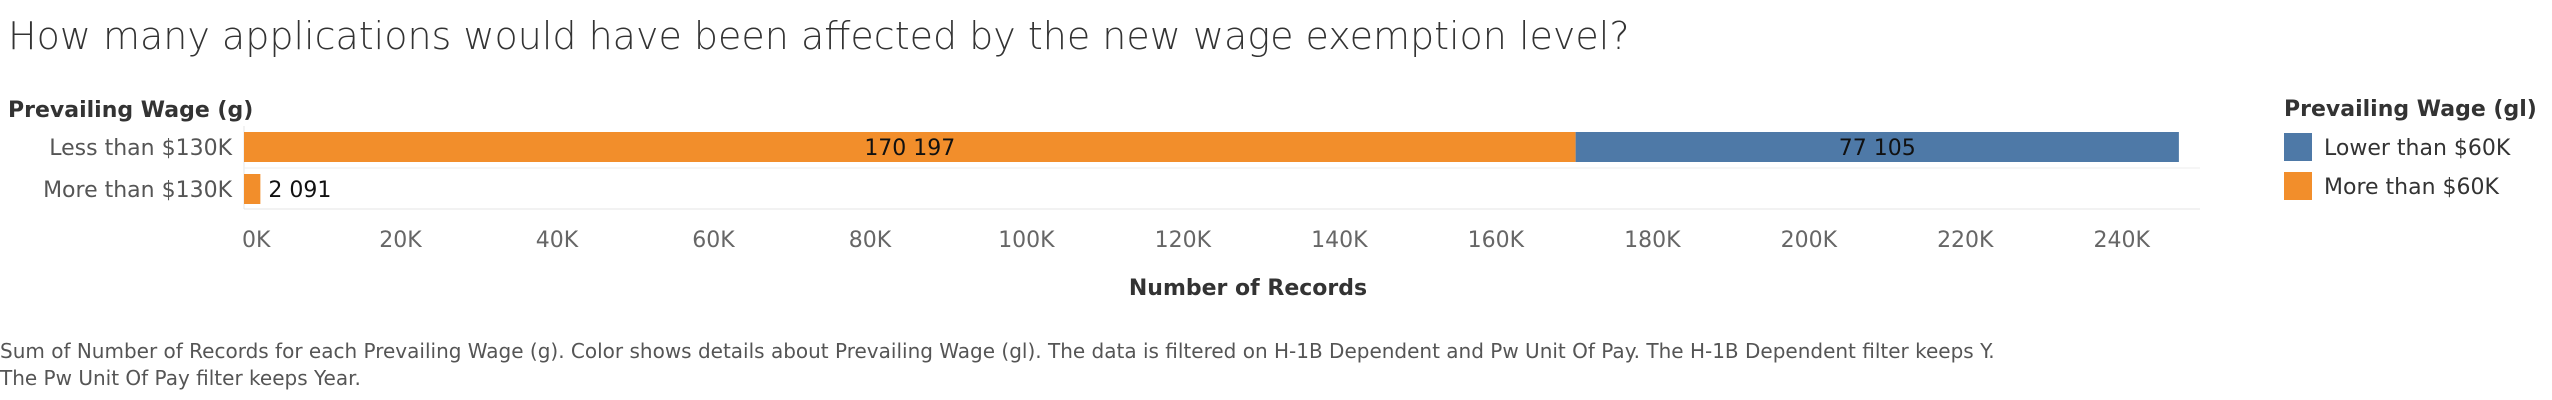  Describe the element at coordinates (713, 240) in the screenshot. I see `x-tick-label-60k: 60K` at that location.